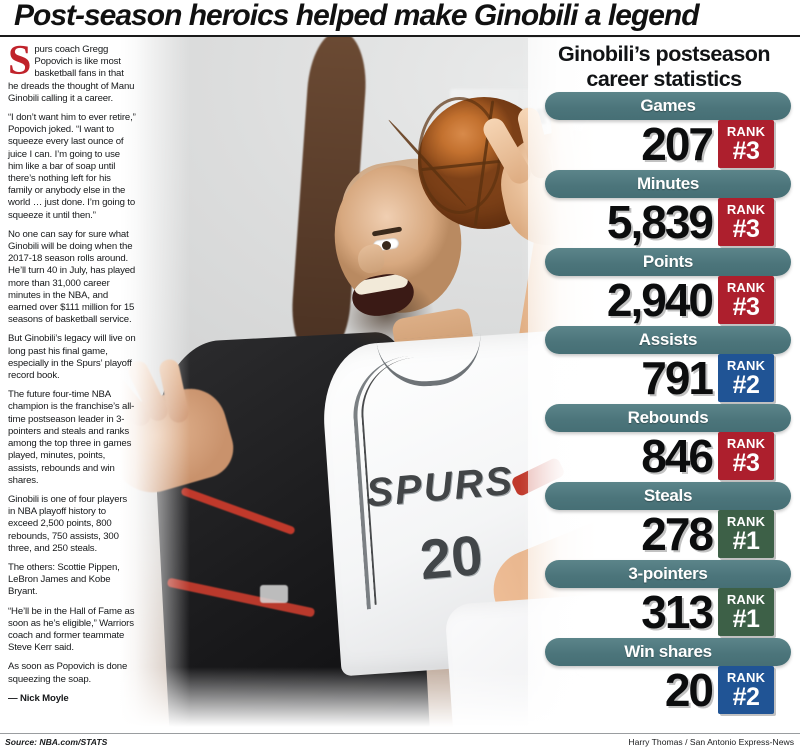  I want to click on stat-value-line: 5,839 RANK #3, so click(664, 222).